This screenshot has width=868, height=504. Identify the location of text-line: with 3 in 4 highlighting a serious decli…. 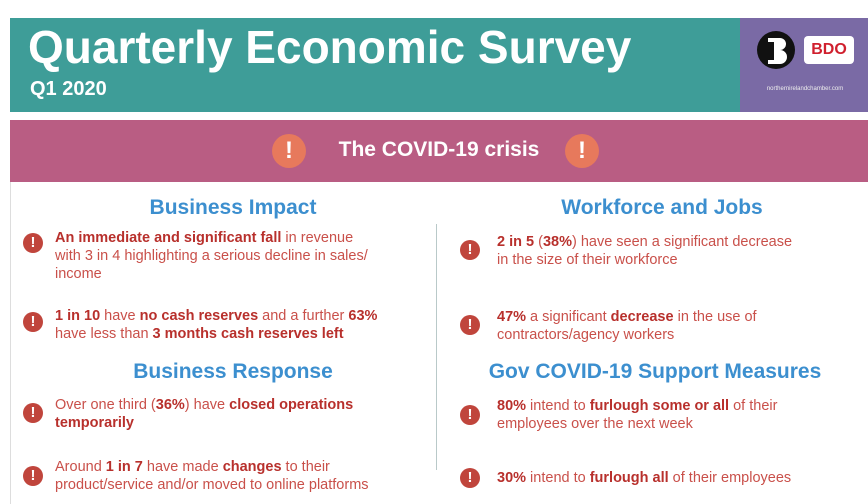
(211, 256).